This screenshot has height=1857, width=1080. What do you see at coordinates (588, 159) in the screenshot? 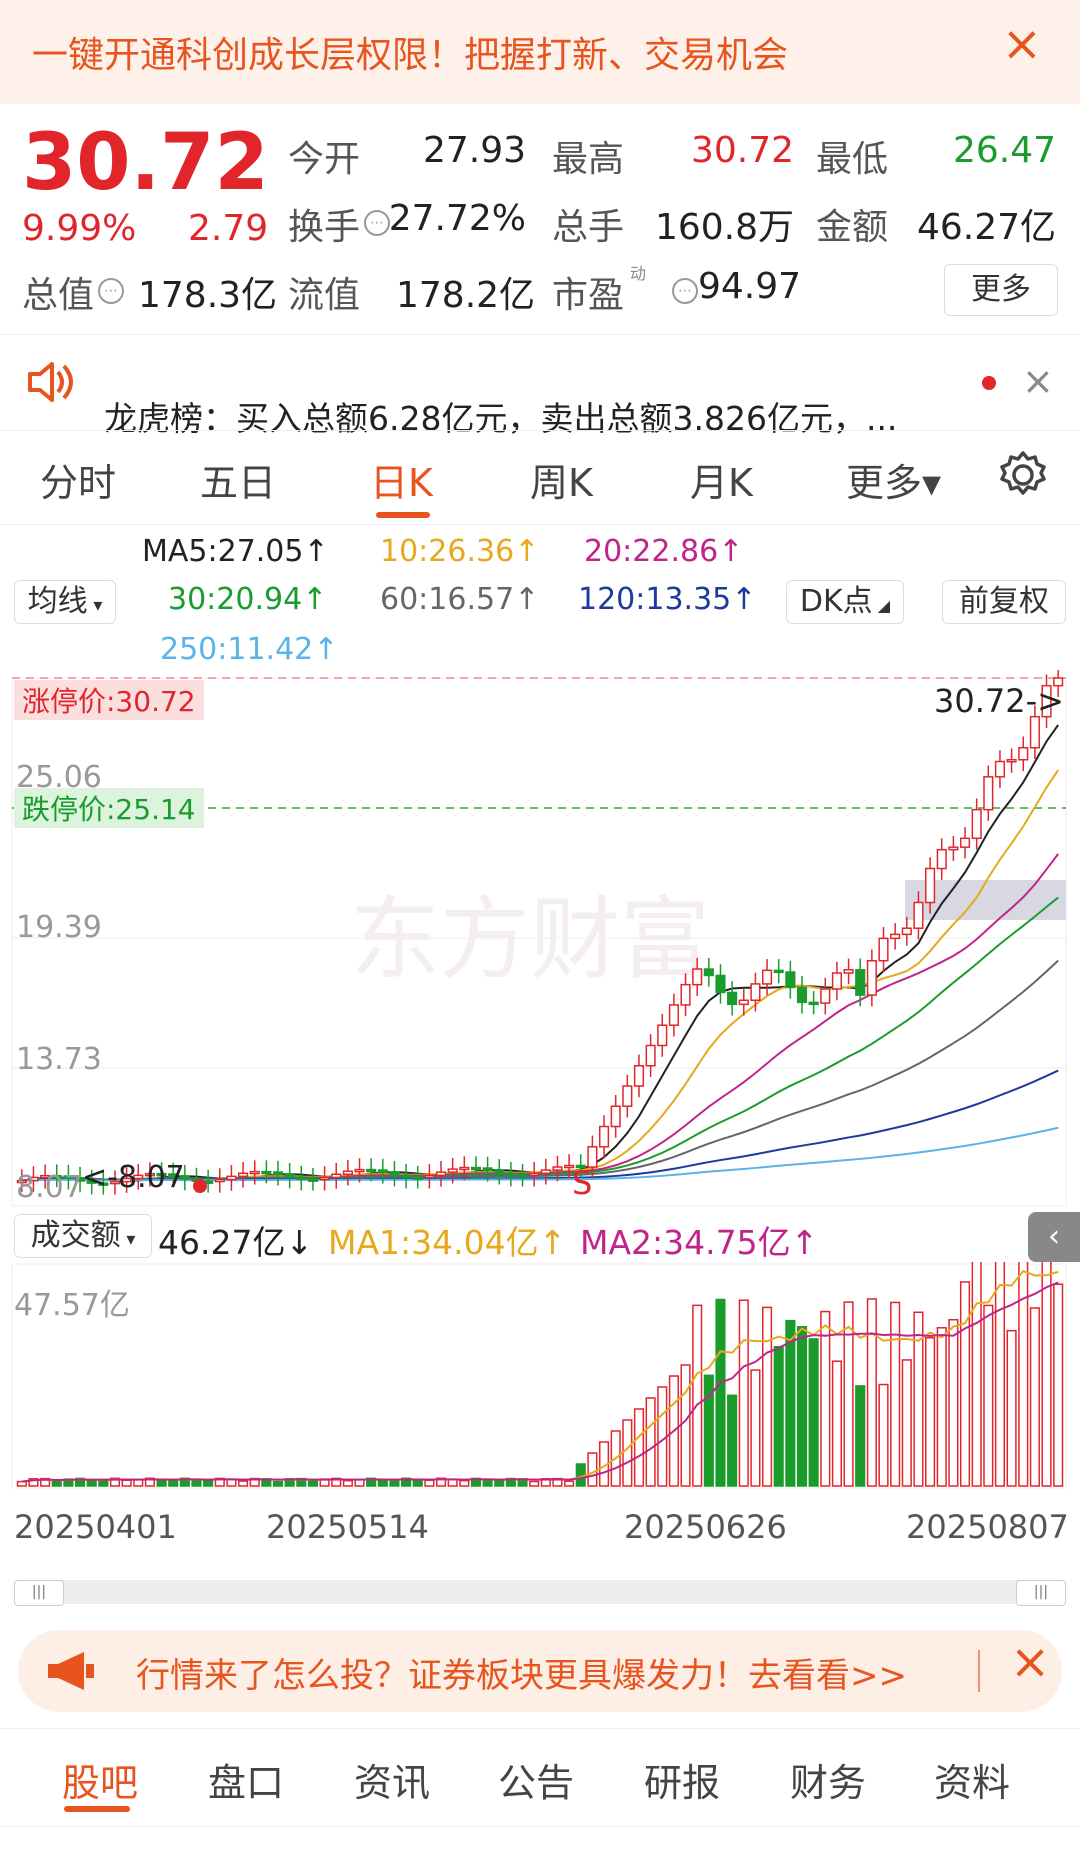
I see `day-high-label: 最高` at bounding box center [588, 159].